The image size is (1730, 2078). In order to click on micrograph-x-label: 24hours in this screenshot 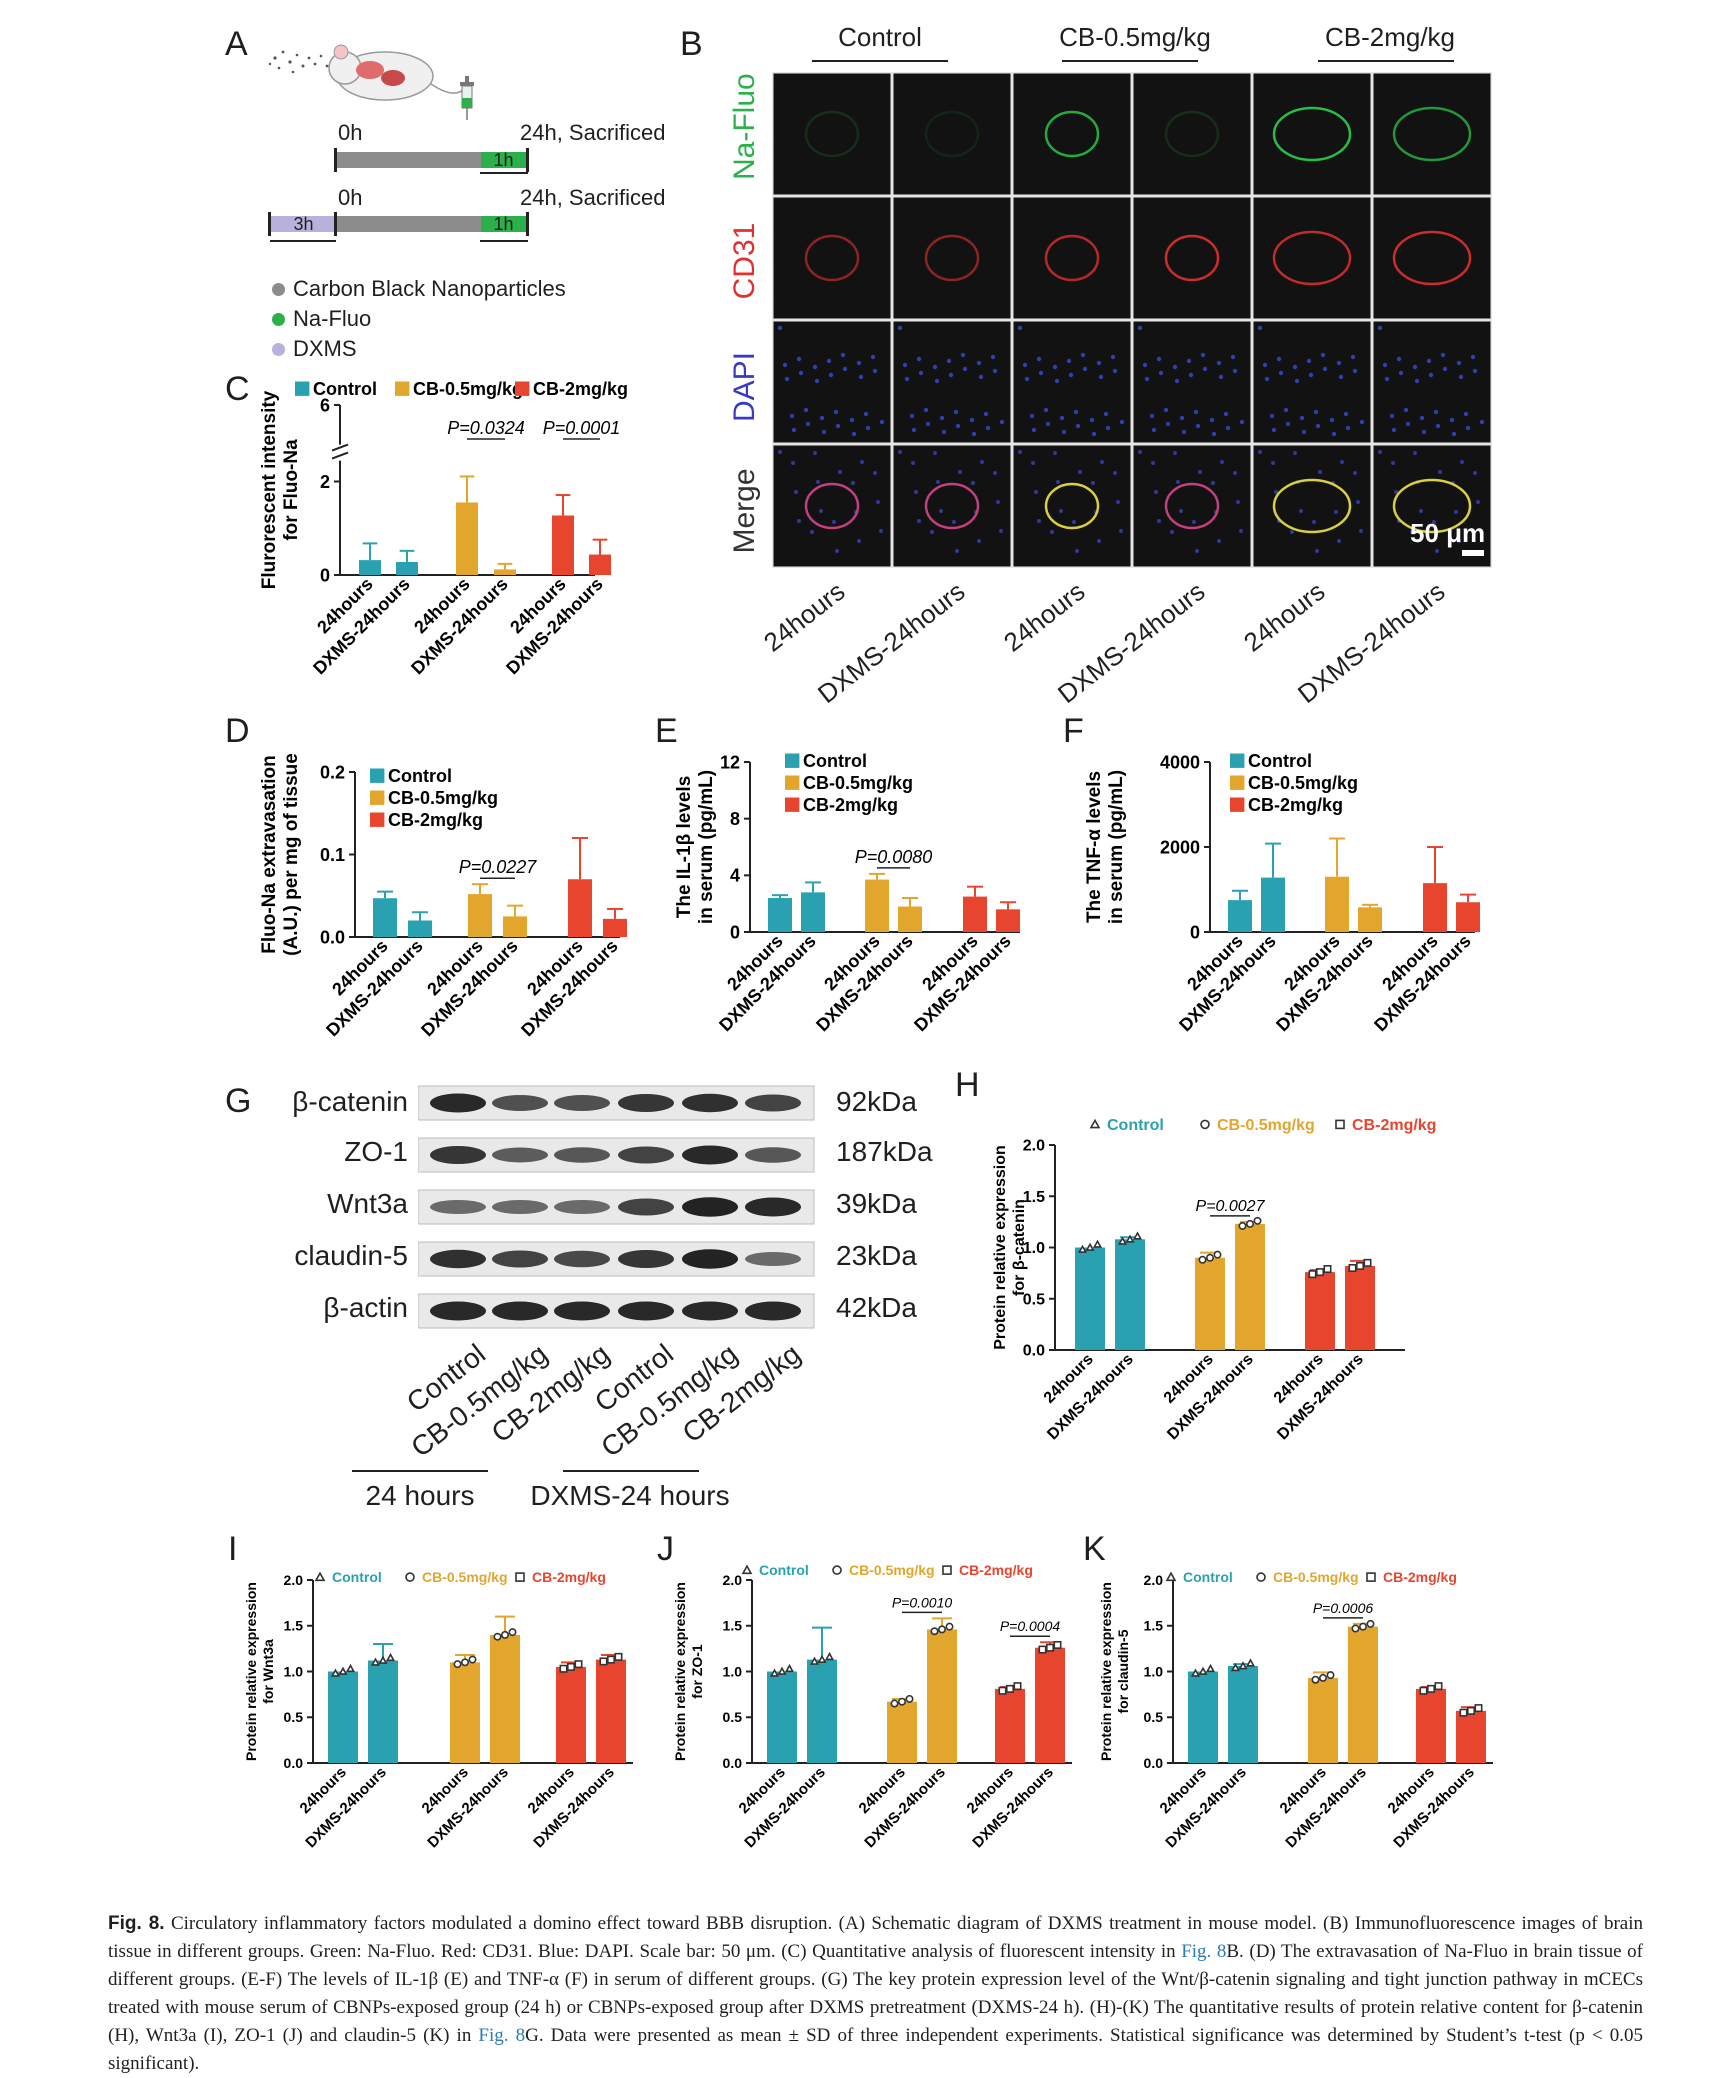, I will do `click(1044, 617)`.